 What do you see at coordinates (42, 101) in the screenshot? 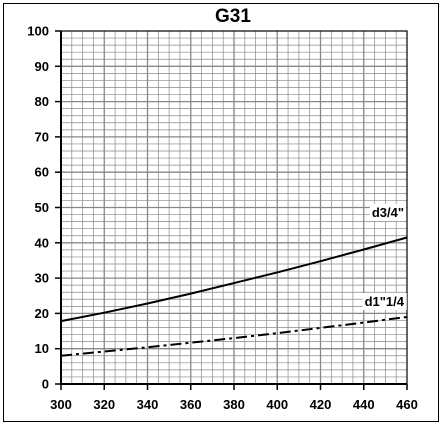
I see `y-tick-label: 80` at bounding box center [42, 101].